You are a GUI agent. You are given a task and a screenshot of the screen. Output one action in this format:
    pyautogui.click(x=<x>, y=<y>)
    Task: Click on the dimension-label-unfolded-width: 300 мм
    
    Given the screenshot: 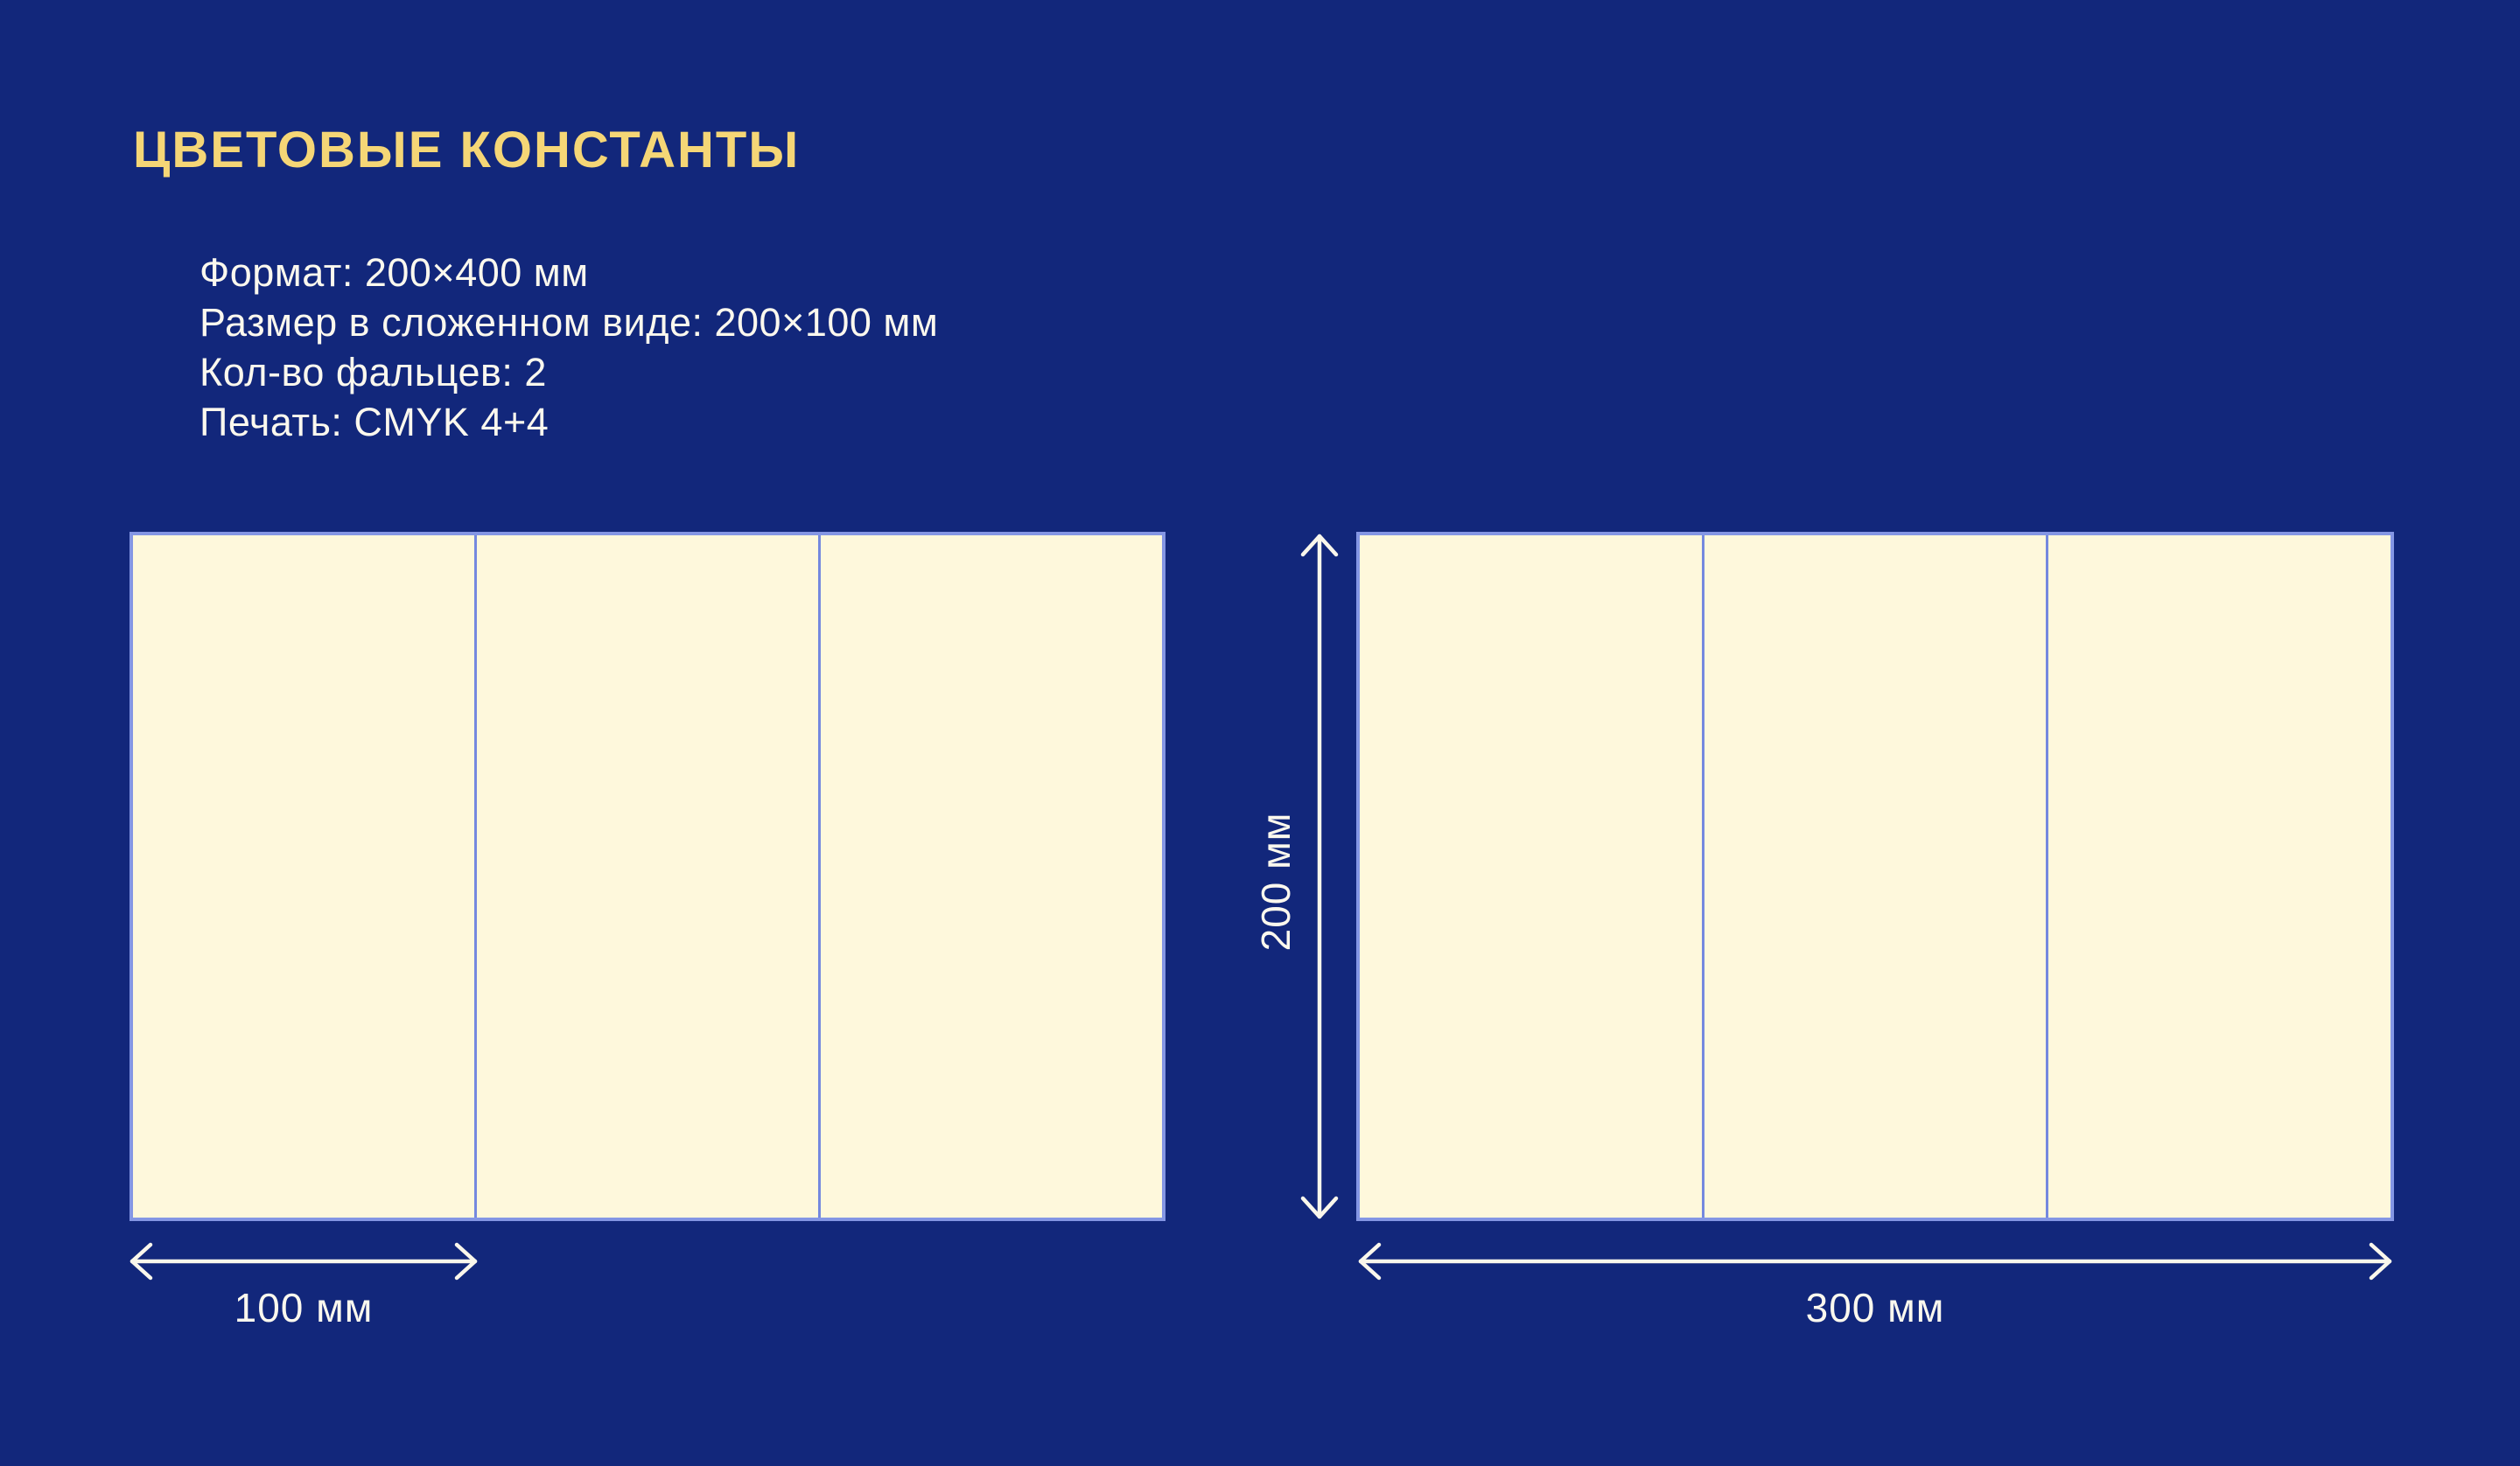 What is the action you would take?
    pyautogui.click(x=1875, y=1307)
    